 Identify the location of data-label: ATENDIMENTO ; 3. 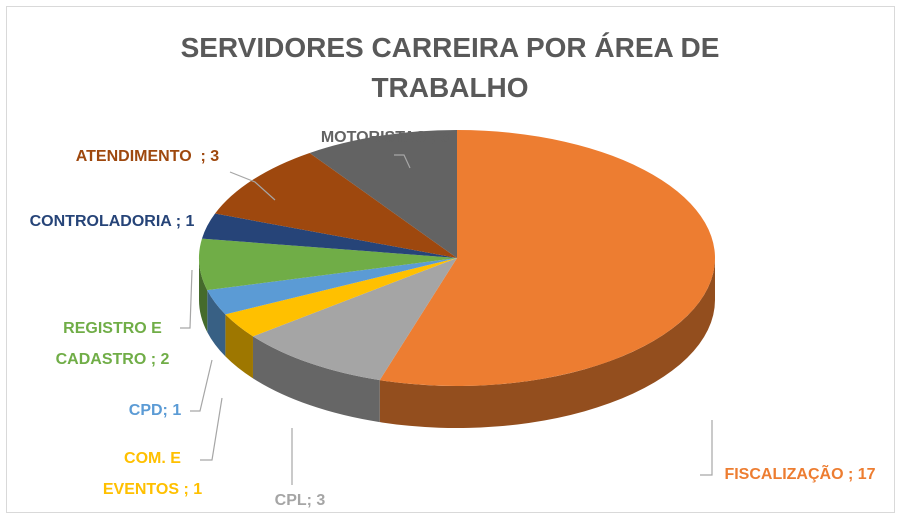
(147, 156).